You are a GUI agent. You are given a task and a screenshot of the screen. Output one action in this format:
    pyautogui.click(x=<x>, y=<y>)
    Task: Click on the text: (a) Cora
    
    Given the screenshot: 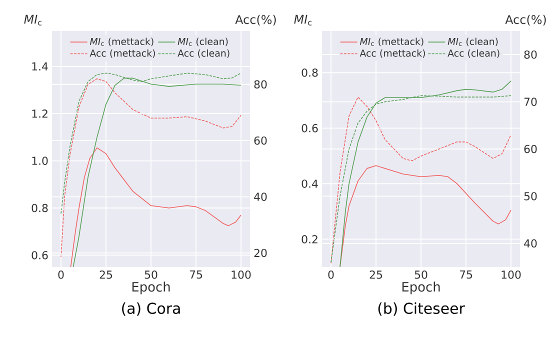 What is the action you would take?
    pyautogui.click(x=151, y=309)
    